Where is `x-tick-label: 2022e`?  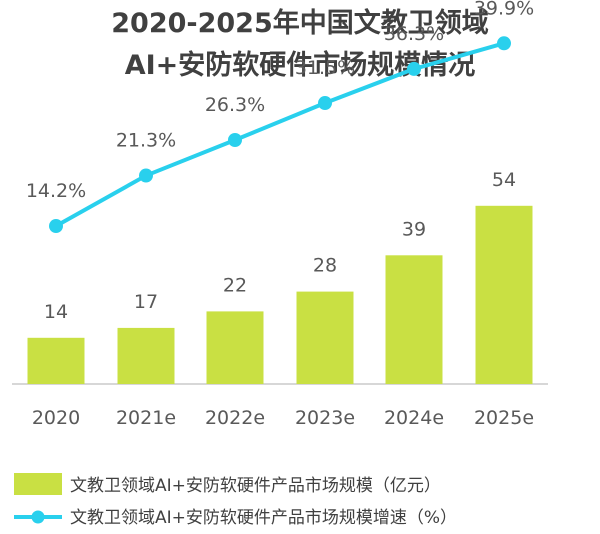
x-tick-label: 2022e is located at coordinates (235, 418).